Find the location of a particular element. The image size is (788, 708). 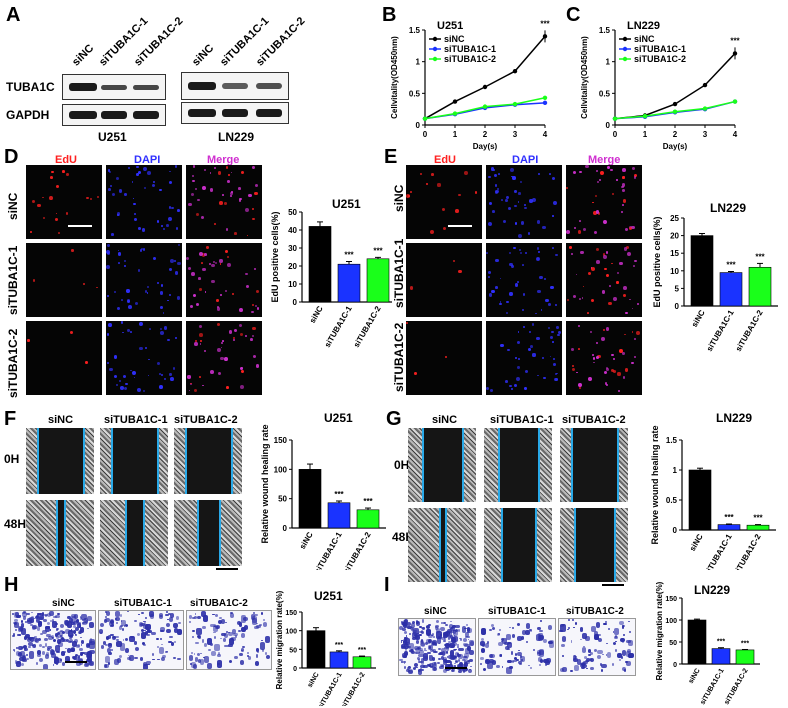

channel-label-dapi: DAPI is located at coordinates (525, 160).